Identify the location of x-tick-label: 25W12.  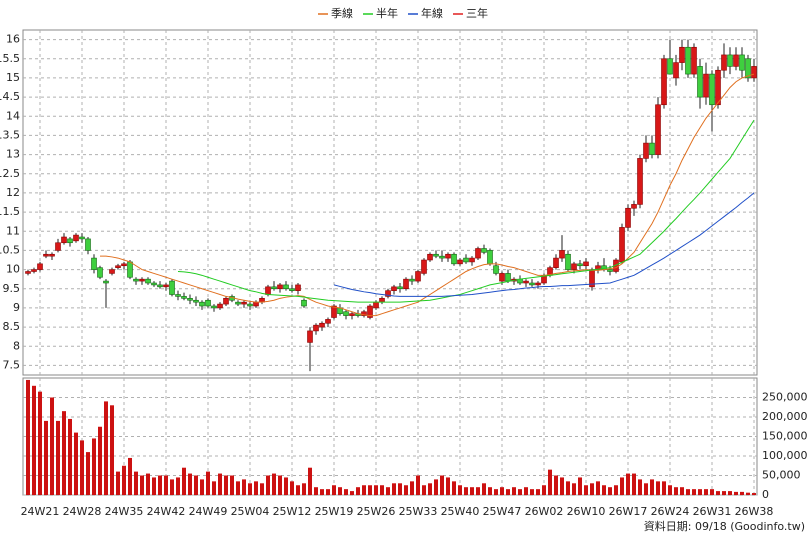
(292, 511).